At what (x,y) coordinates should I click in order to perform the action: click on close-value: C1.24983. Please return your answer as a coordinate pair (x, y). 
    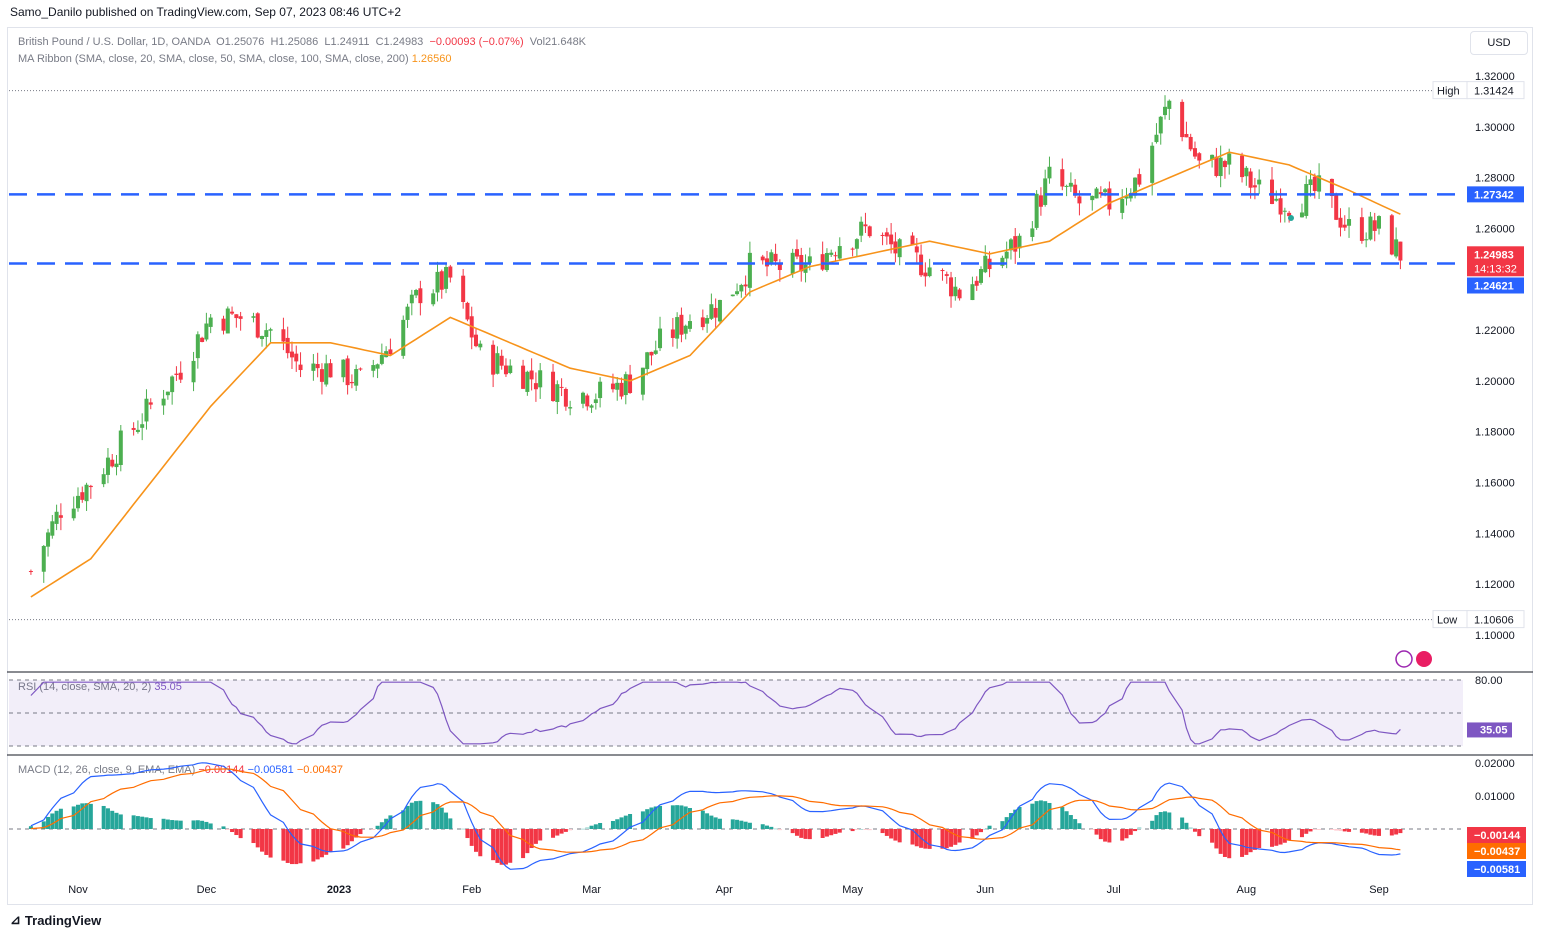
    Looking at the image, I should click on (399, 42).